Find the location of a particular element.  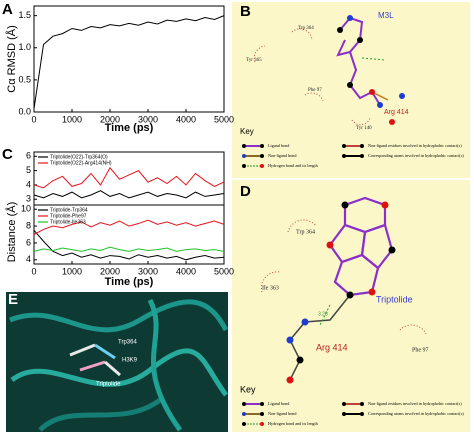

panel-label: D is located at coordinates (245, 191).